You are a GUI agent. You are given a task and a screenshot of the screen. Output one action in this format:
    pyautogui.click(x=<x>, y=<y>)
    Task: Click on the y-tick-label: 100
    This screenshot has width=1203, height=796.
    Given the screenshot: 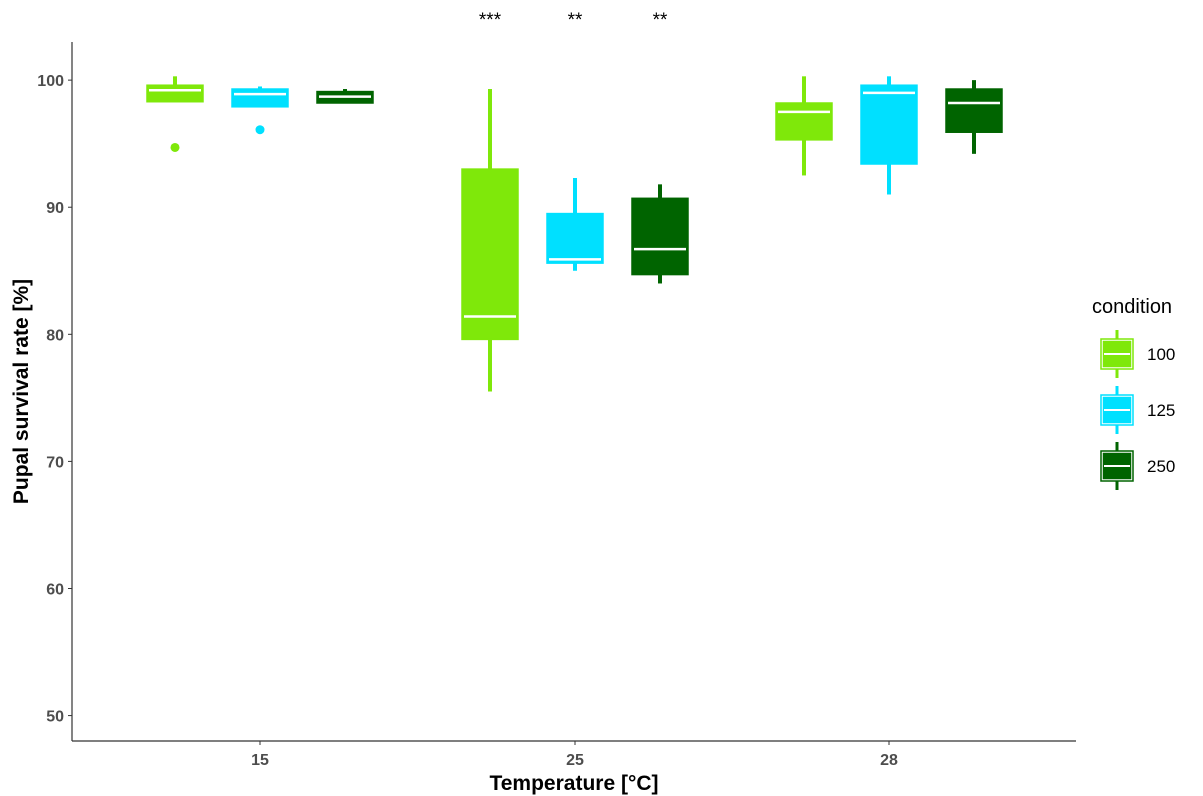 What is the action you would take?
    pyautogui.click(x=50, y=81)
    